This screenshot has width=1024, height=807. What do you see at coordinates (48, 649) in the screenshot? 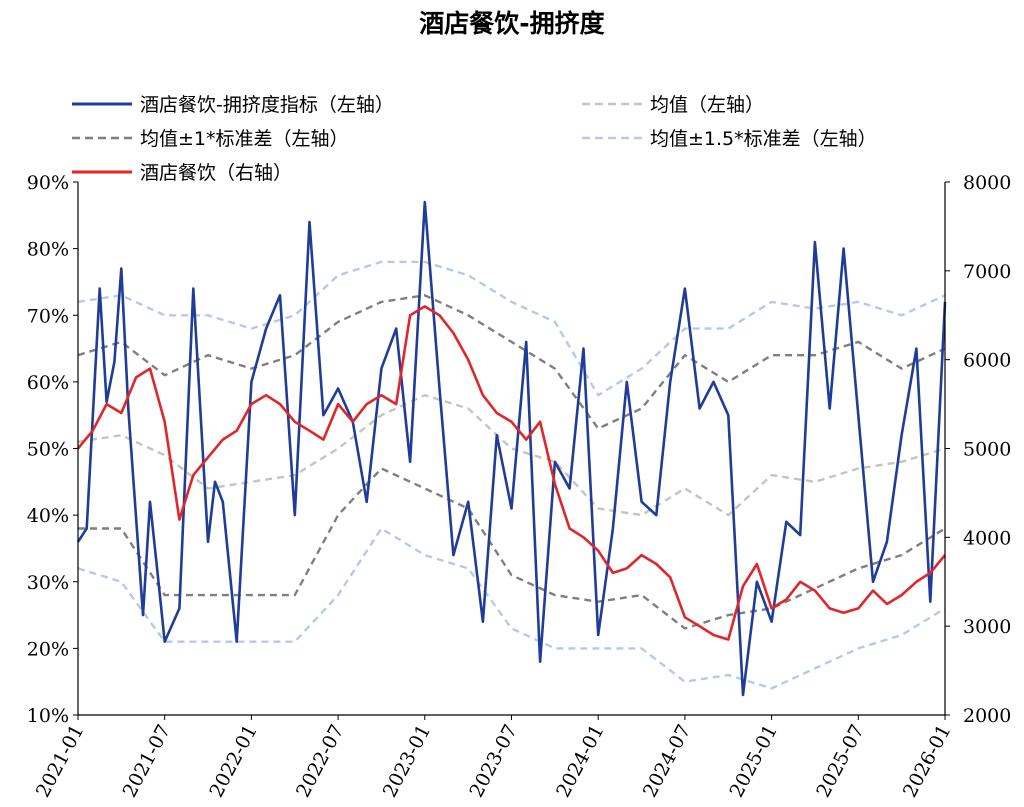
I see `y-left-tick-label: 20%` at bounding box center [48, 649].